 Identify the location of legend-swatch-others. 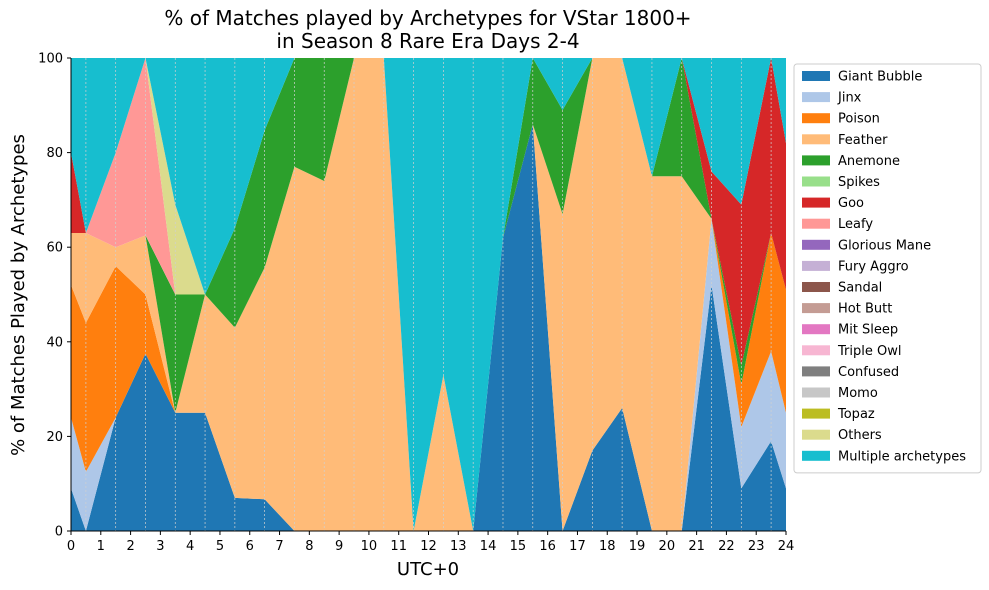
(816, 434).